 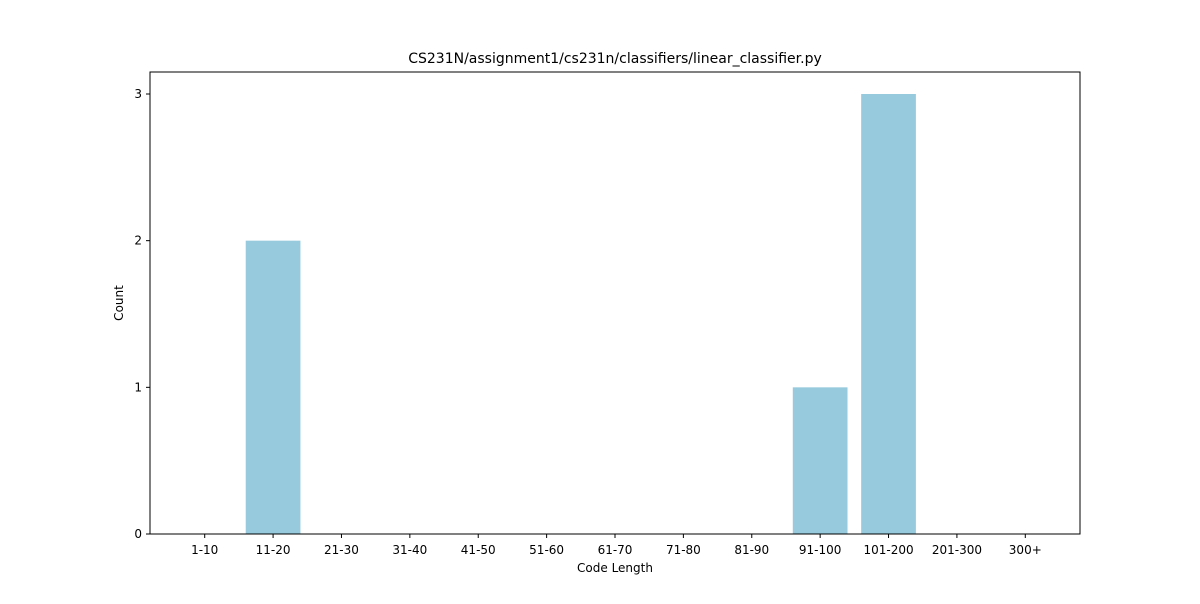 I want to click on x-tick-label: 71-80, so click(x=683, y=550).